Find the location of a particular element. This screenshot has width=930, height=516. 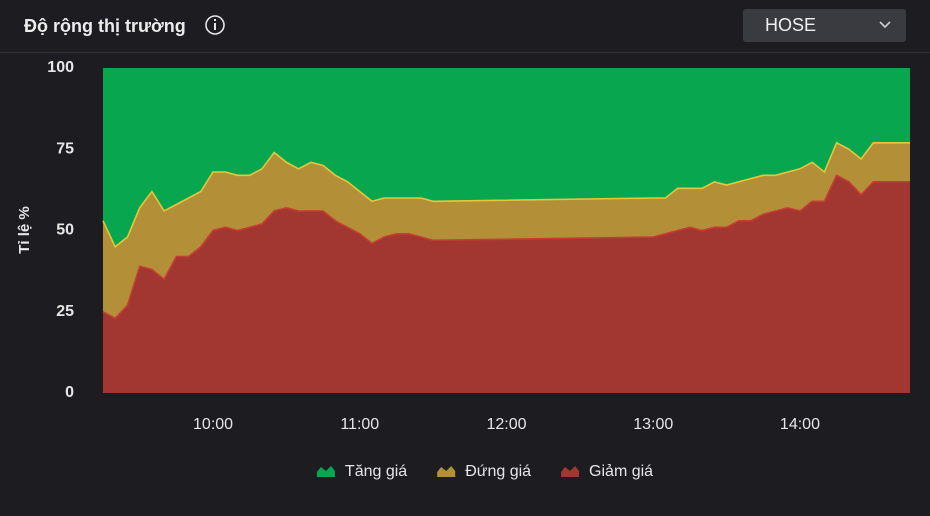

info-icon is located at coordinates (215, 25).